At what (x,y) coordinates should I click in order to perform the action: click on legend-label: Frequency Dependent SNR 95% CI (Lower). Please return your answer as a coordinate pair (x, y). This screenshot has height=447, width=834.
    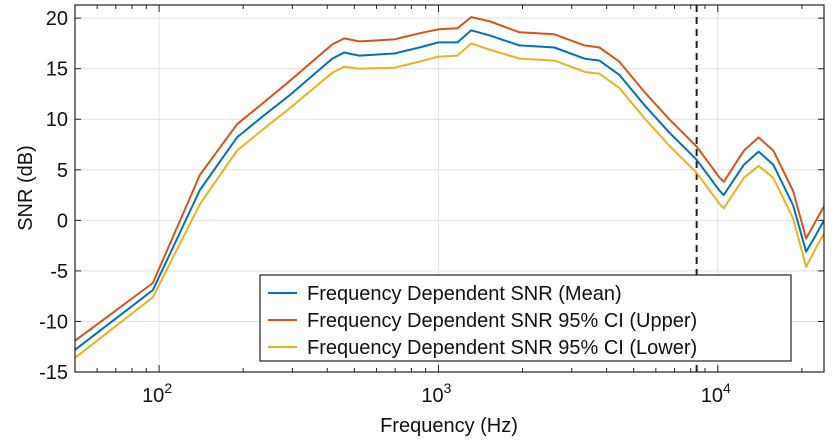
    Looking at the image, I should click on (502, 348).